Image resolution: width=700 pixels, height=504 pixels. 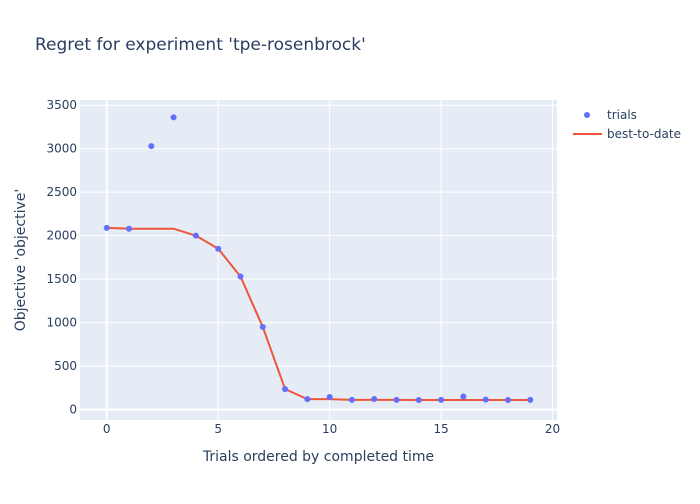 What do you see at coordinates (61, 105) in the screenshot?
I see `y-tick-label: 3500` at bounding box center [61, 105].